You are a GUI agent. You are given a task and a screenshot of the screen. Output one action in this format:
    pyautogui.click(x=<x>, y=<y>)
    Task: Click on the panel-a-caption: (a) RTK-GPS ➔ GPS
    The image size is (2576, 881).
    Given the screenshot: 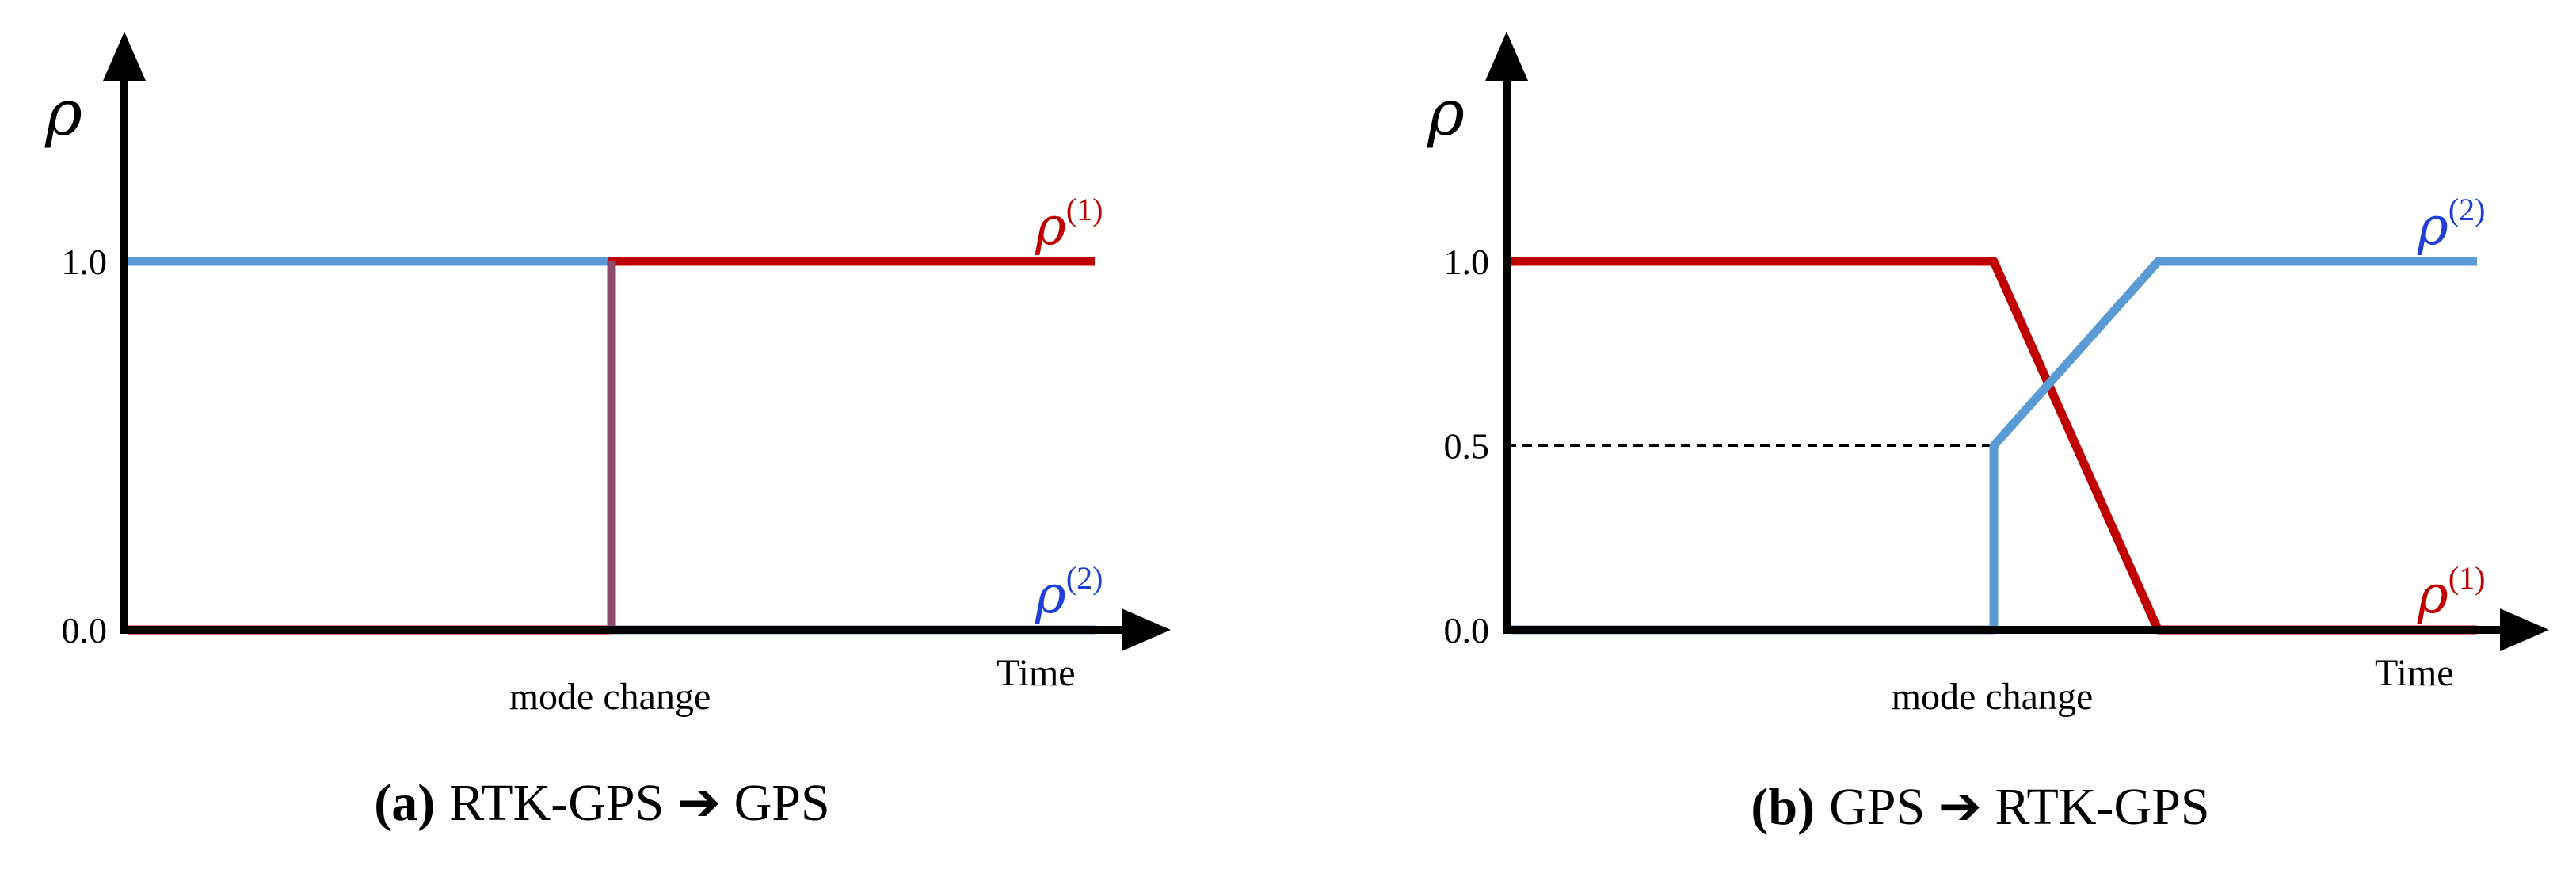 What is the action you would take?
    pyautogui.click(x=602, y=803)
    